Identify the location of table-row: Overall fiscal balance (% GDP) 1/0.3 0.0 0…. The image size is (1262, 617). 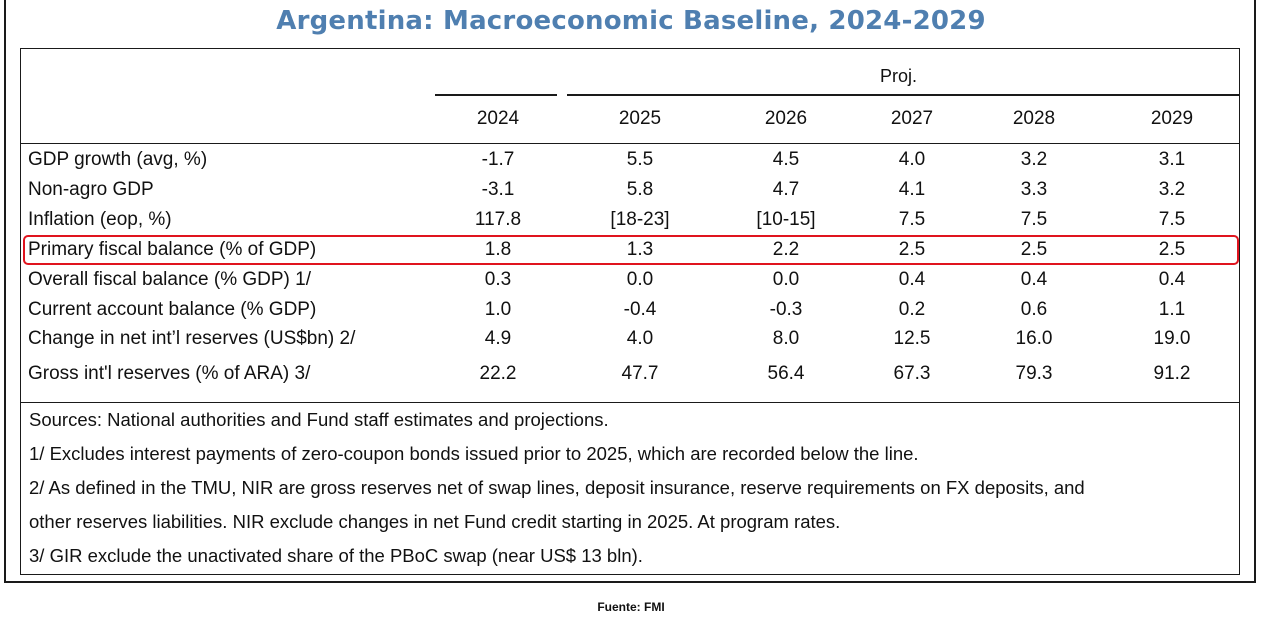
(630, 282).